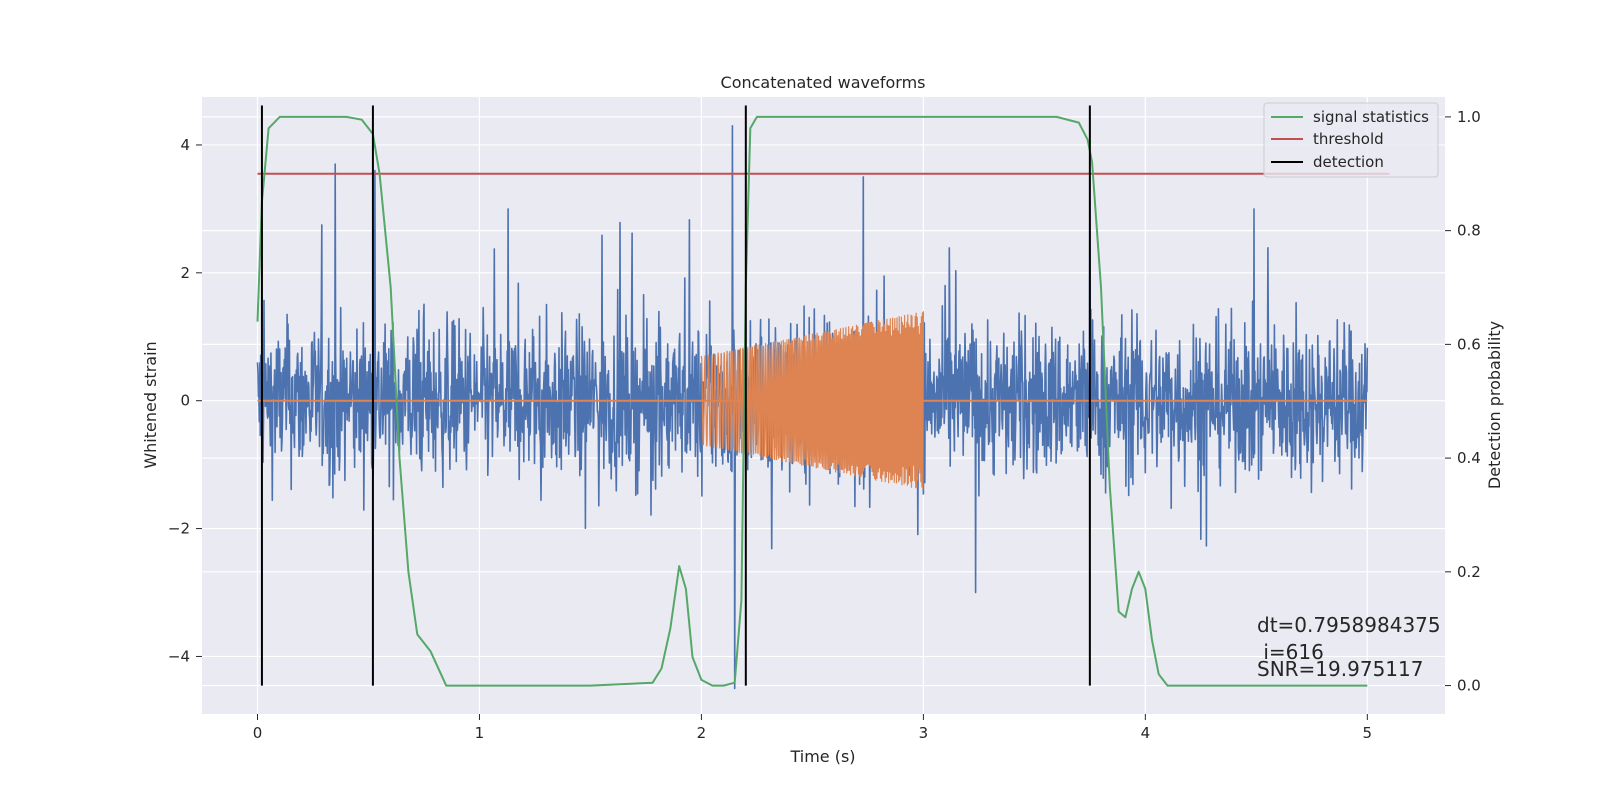  I want to click on y-right-tick-label: 0.0, so click(1469, 686).